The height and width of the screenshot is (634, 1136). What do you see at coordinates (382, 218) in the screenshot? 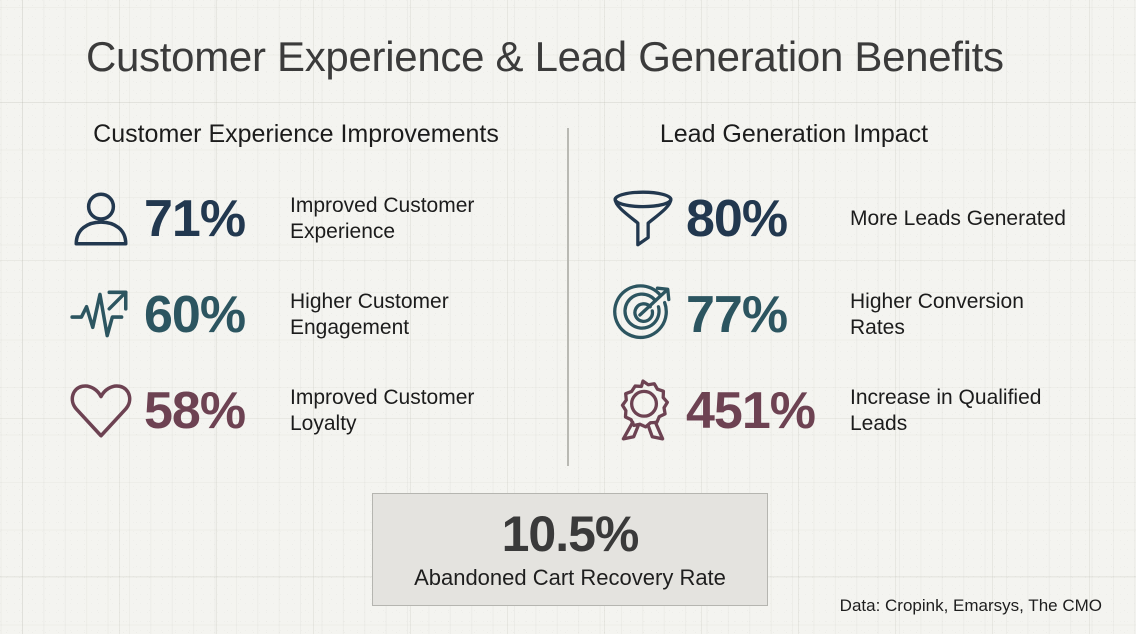
I see `stat-label: Improved Customer Experience` at bounding box center [382, 218].